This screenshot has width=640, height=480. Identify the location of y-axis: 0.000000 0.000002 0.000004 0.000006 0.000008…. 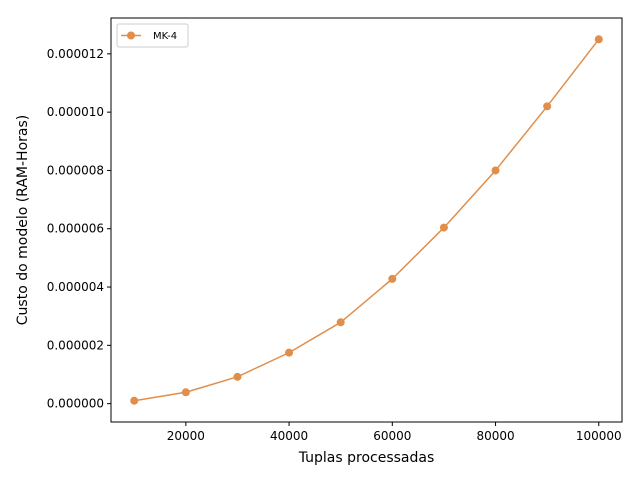
(79, 229).